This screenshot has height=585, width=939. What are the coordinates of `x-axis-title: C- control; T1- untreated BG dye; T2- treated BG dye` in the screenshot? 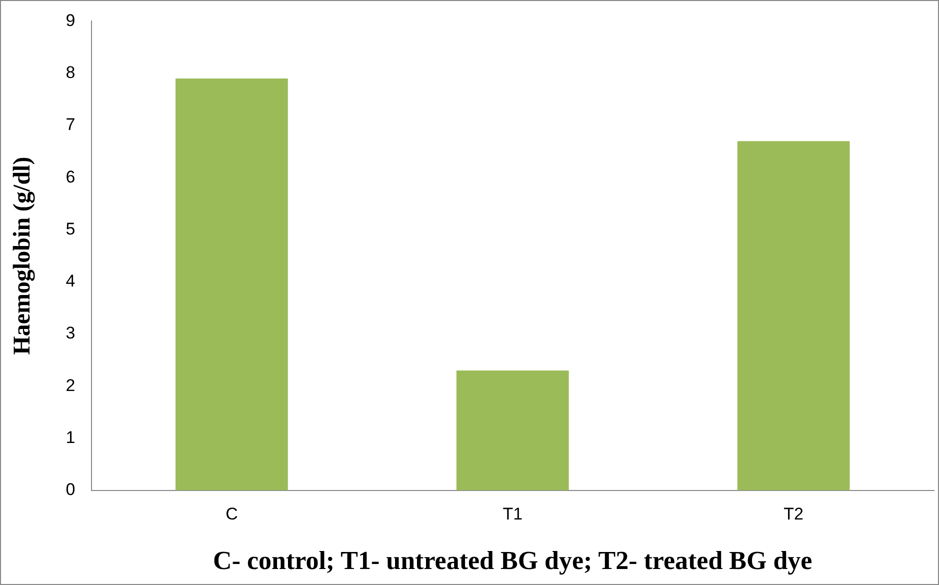 It's located at (512, 561).